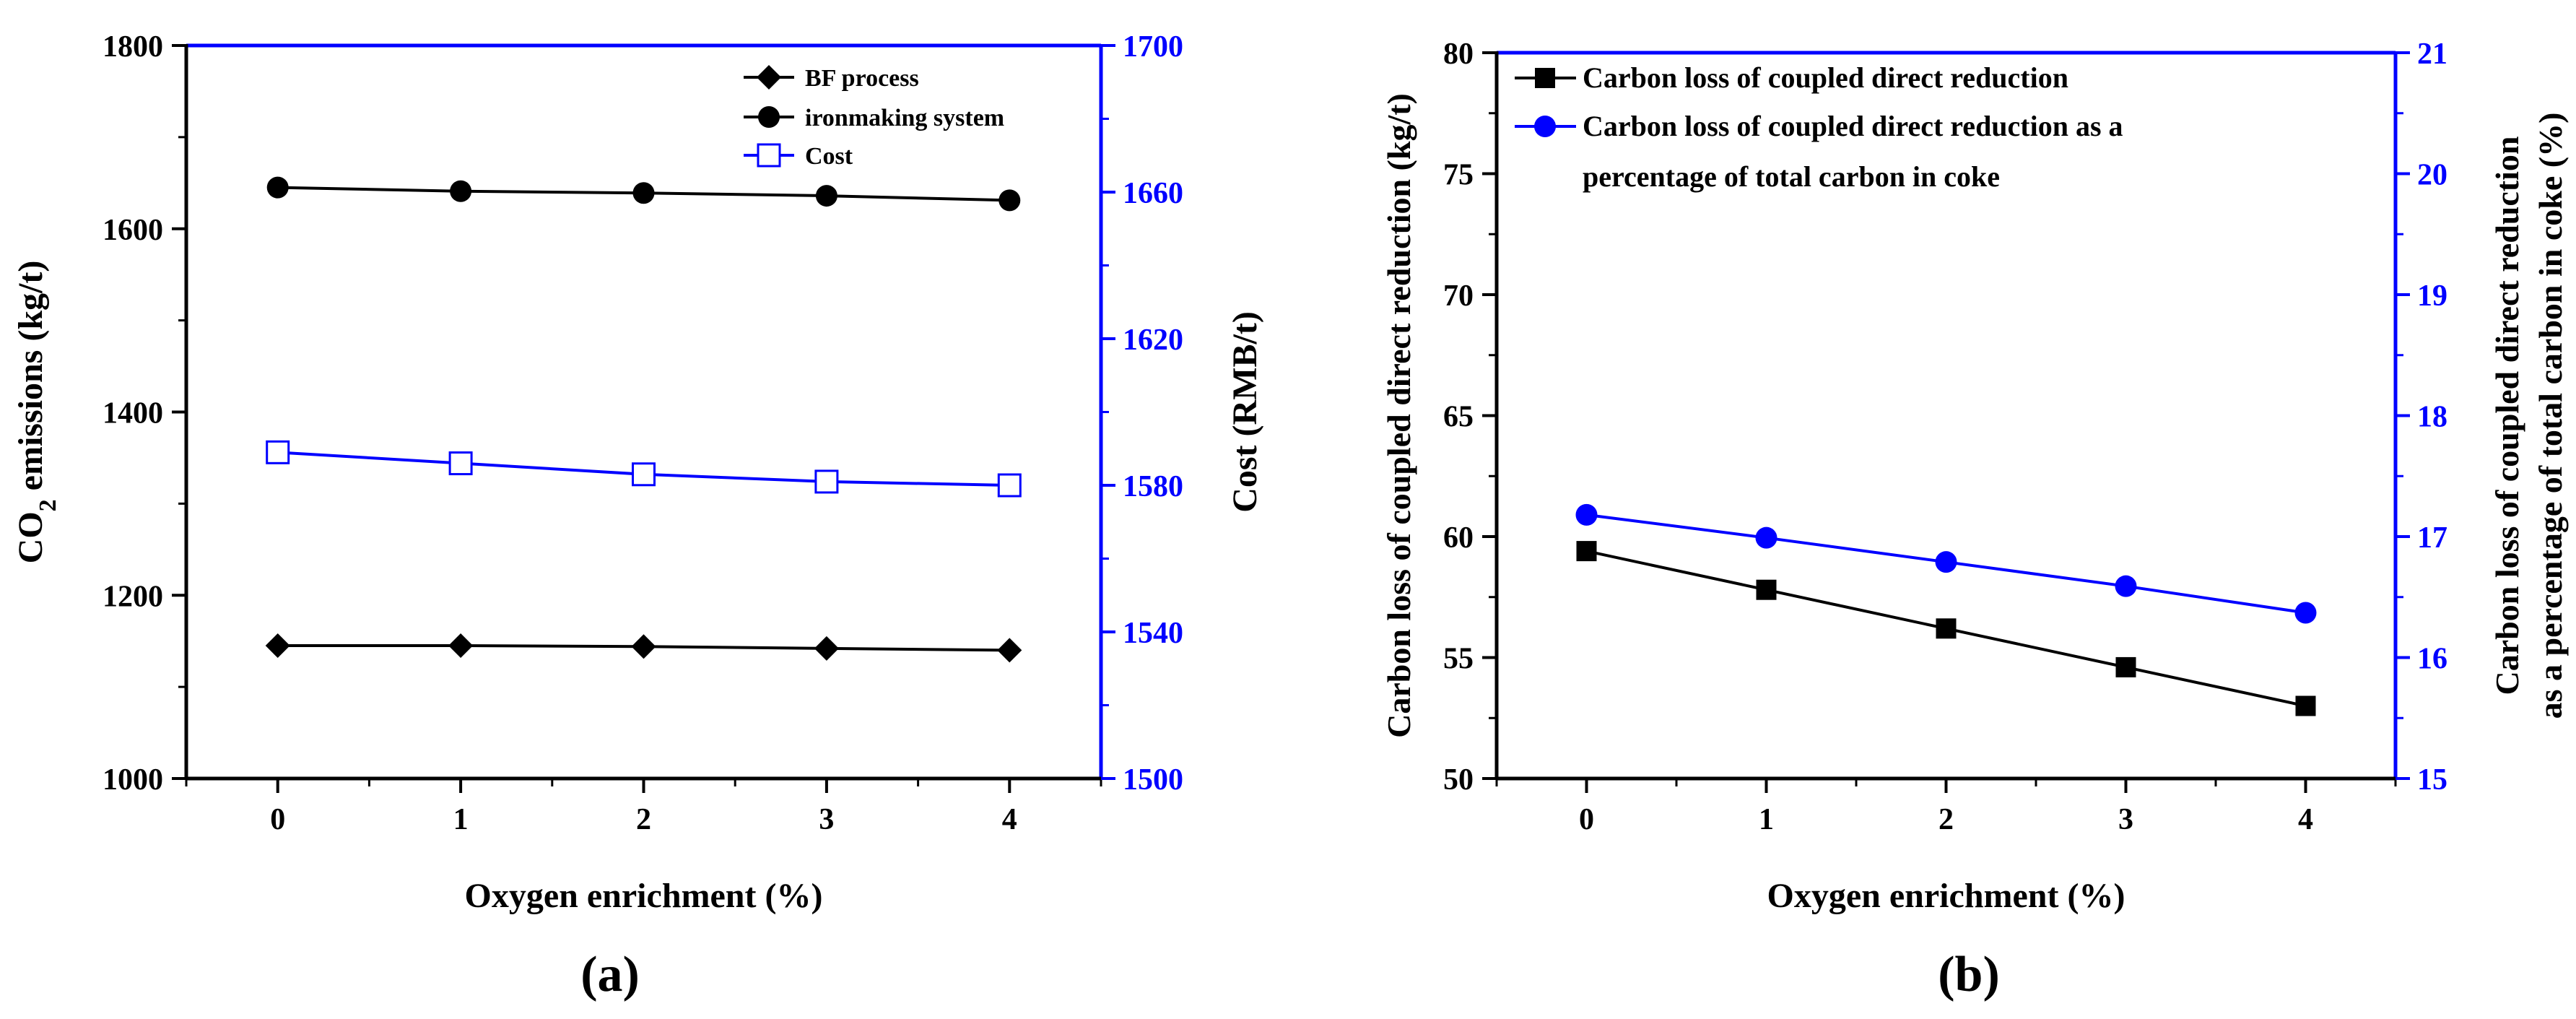  Describe the element at coordinates (1791, 176) in the screenshot. I see `legend-label: percentage of total carbon in coke` at that location.